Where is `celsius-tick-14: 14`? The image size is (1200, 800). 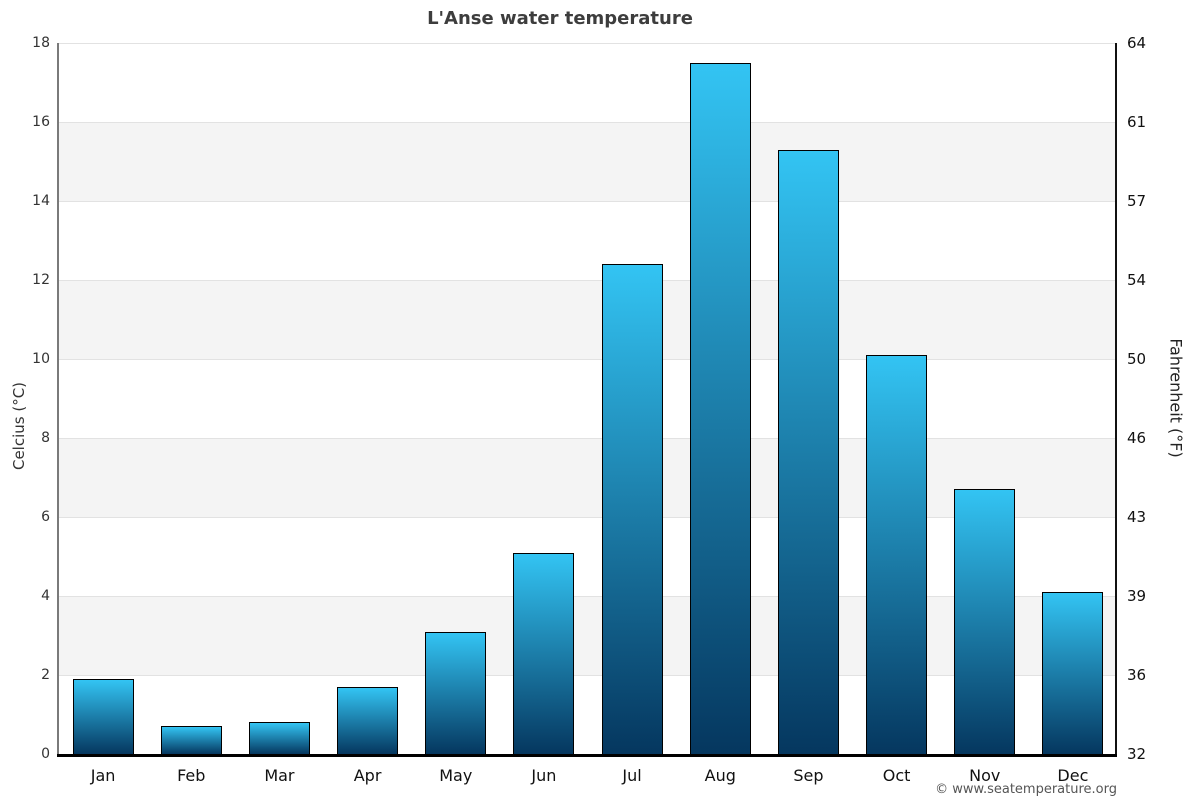
celsius-tick-14: 14 is located at coordinates (41, 201).